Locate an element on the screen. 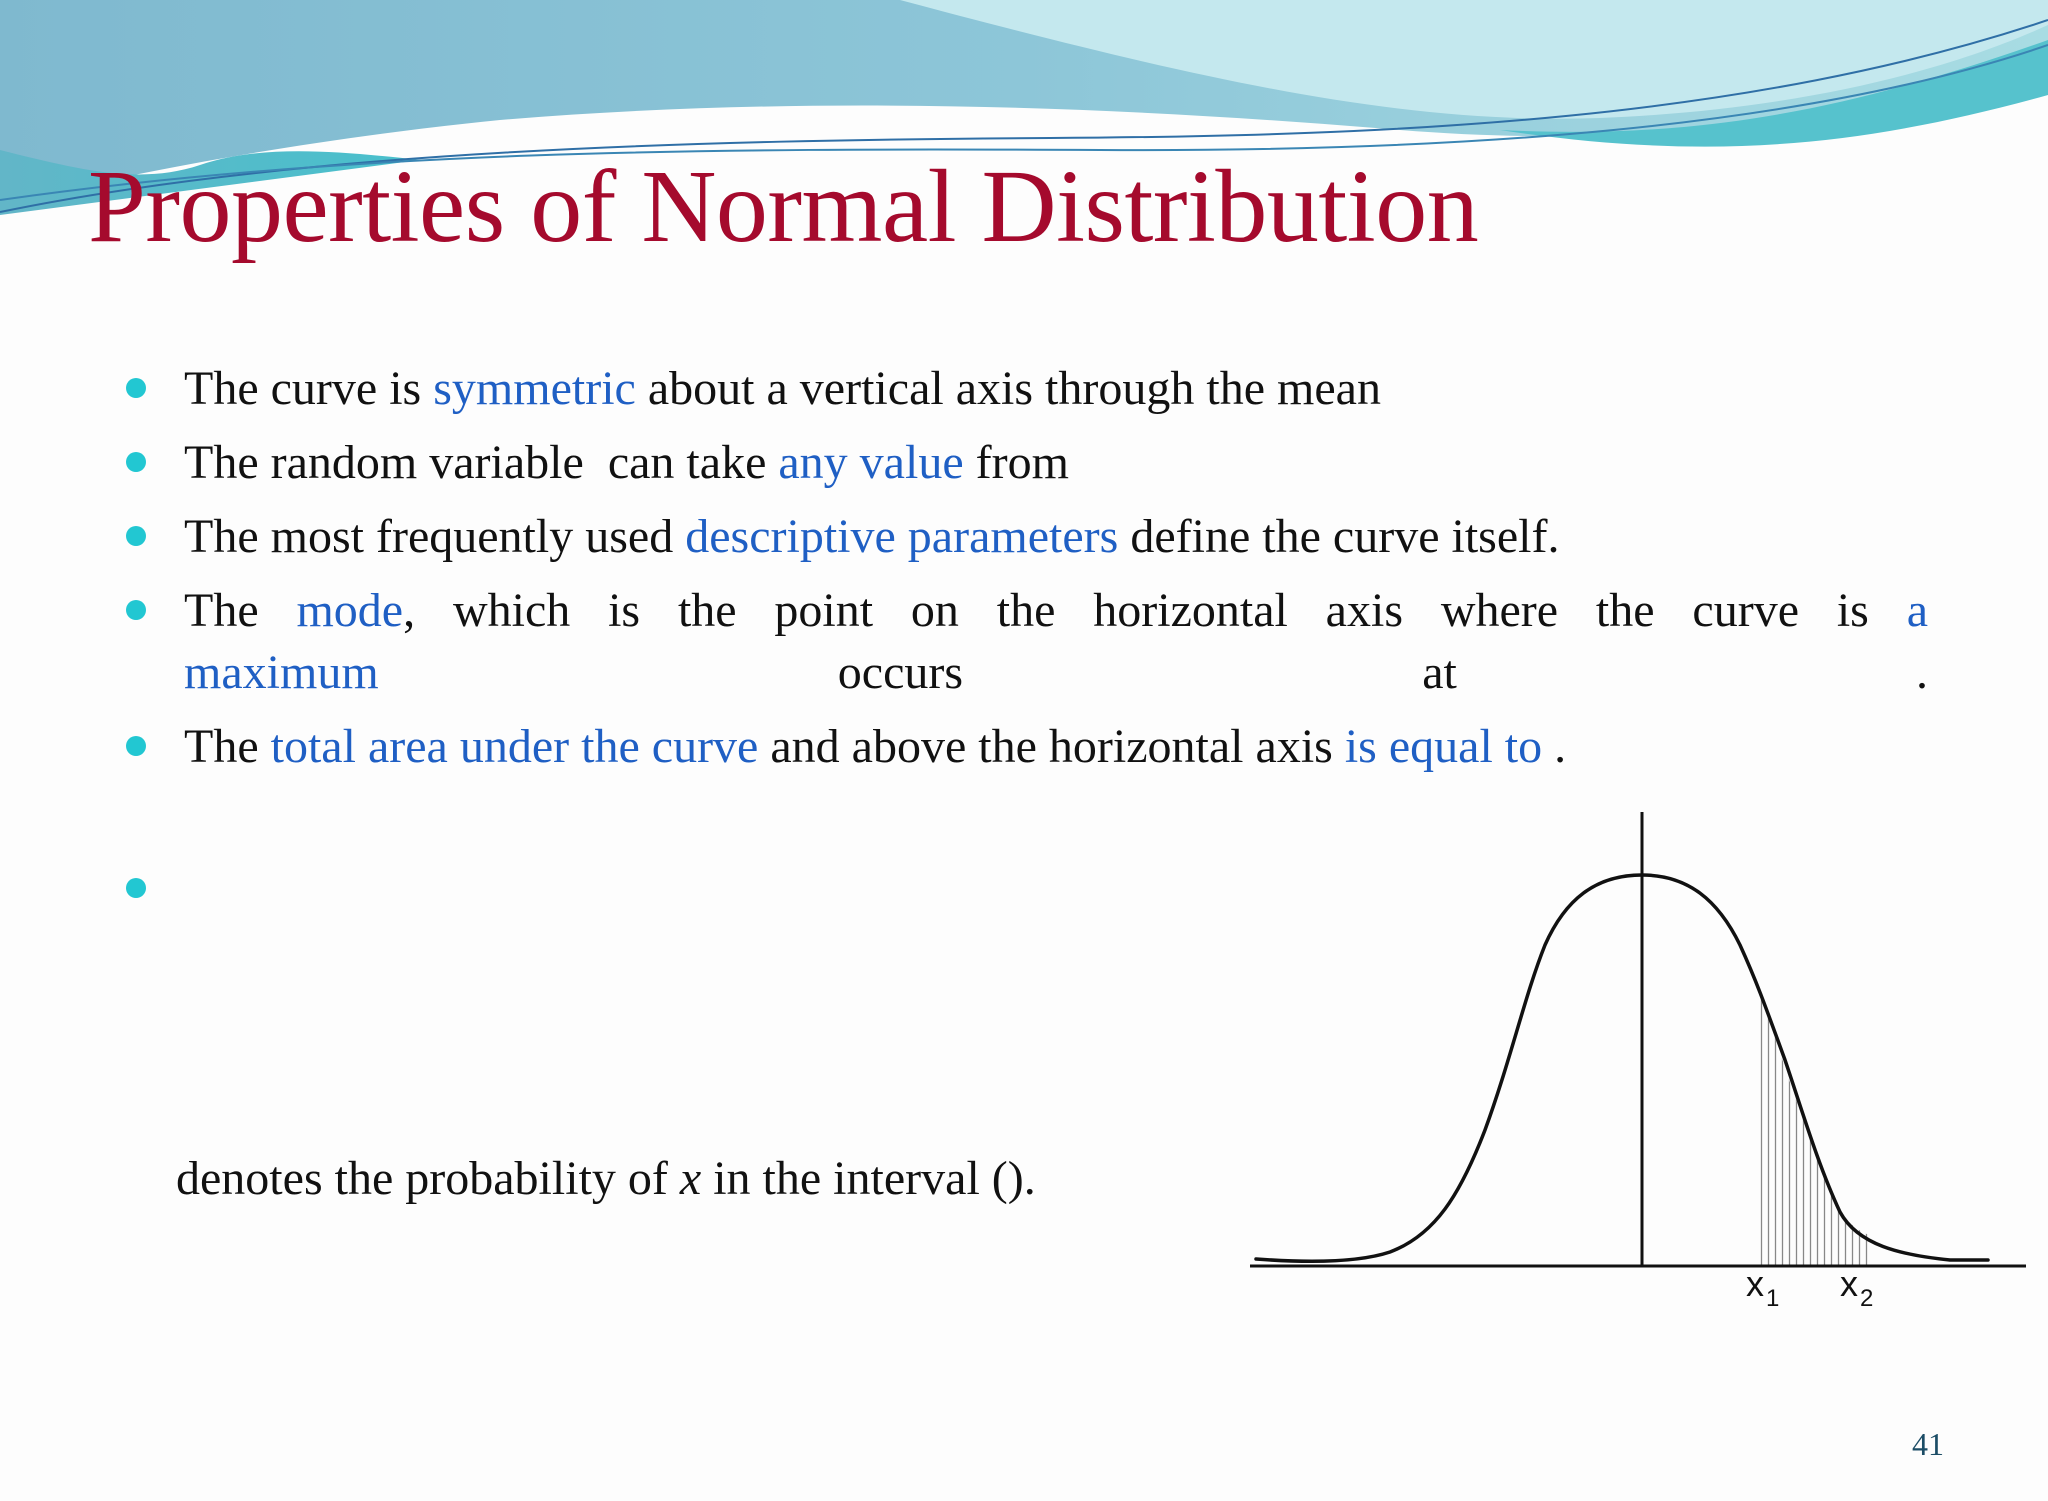  shaded-area-x1-x2 is located at coordinates (1816, 1130).